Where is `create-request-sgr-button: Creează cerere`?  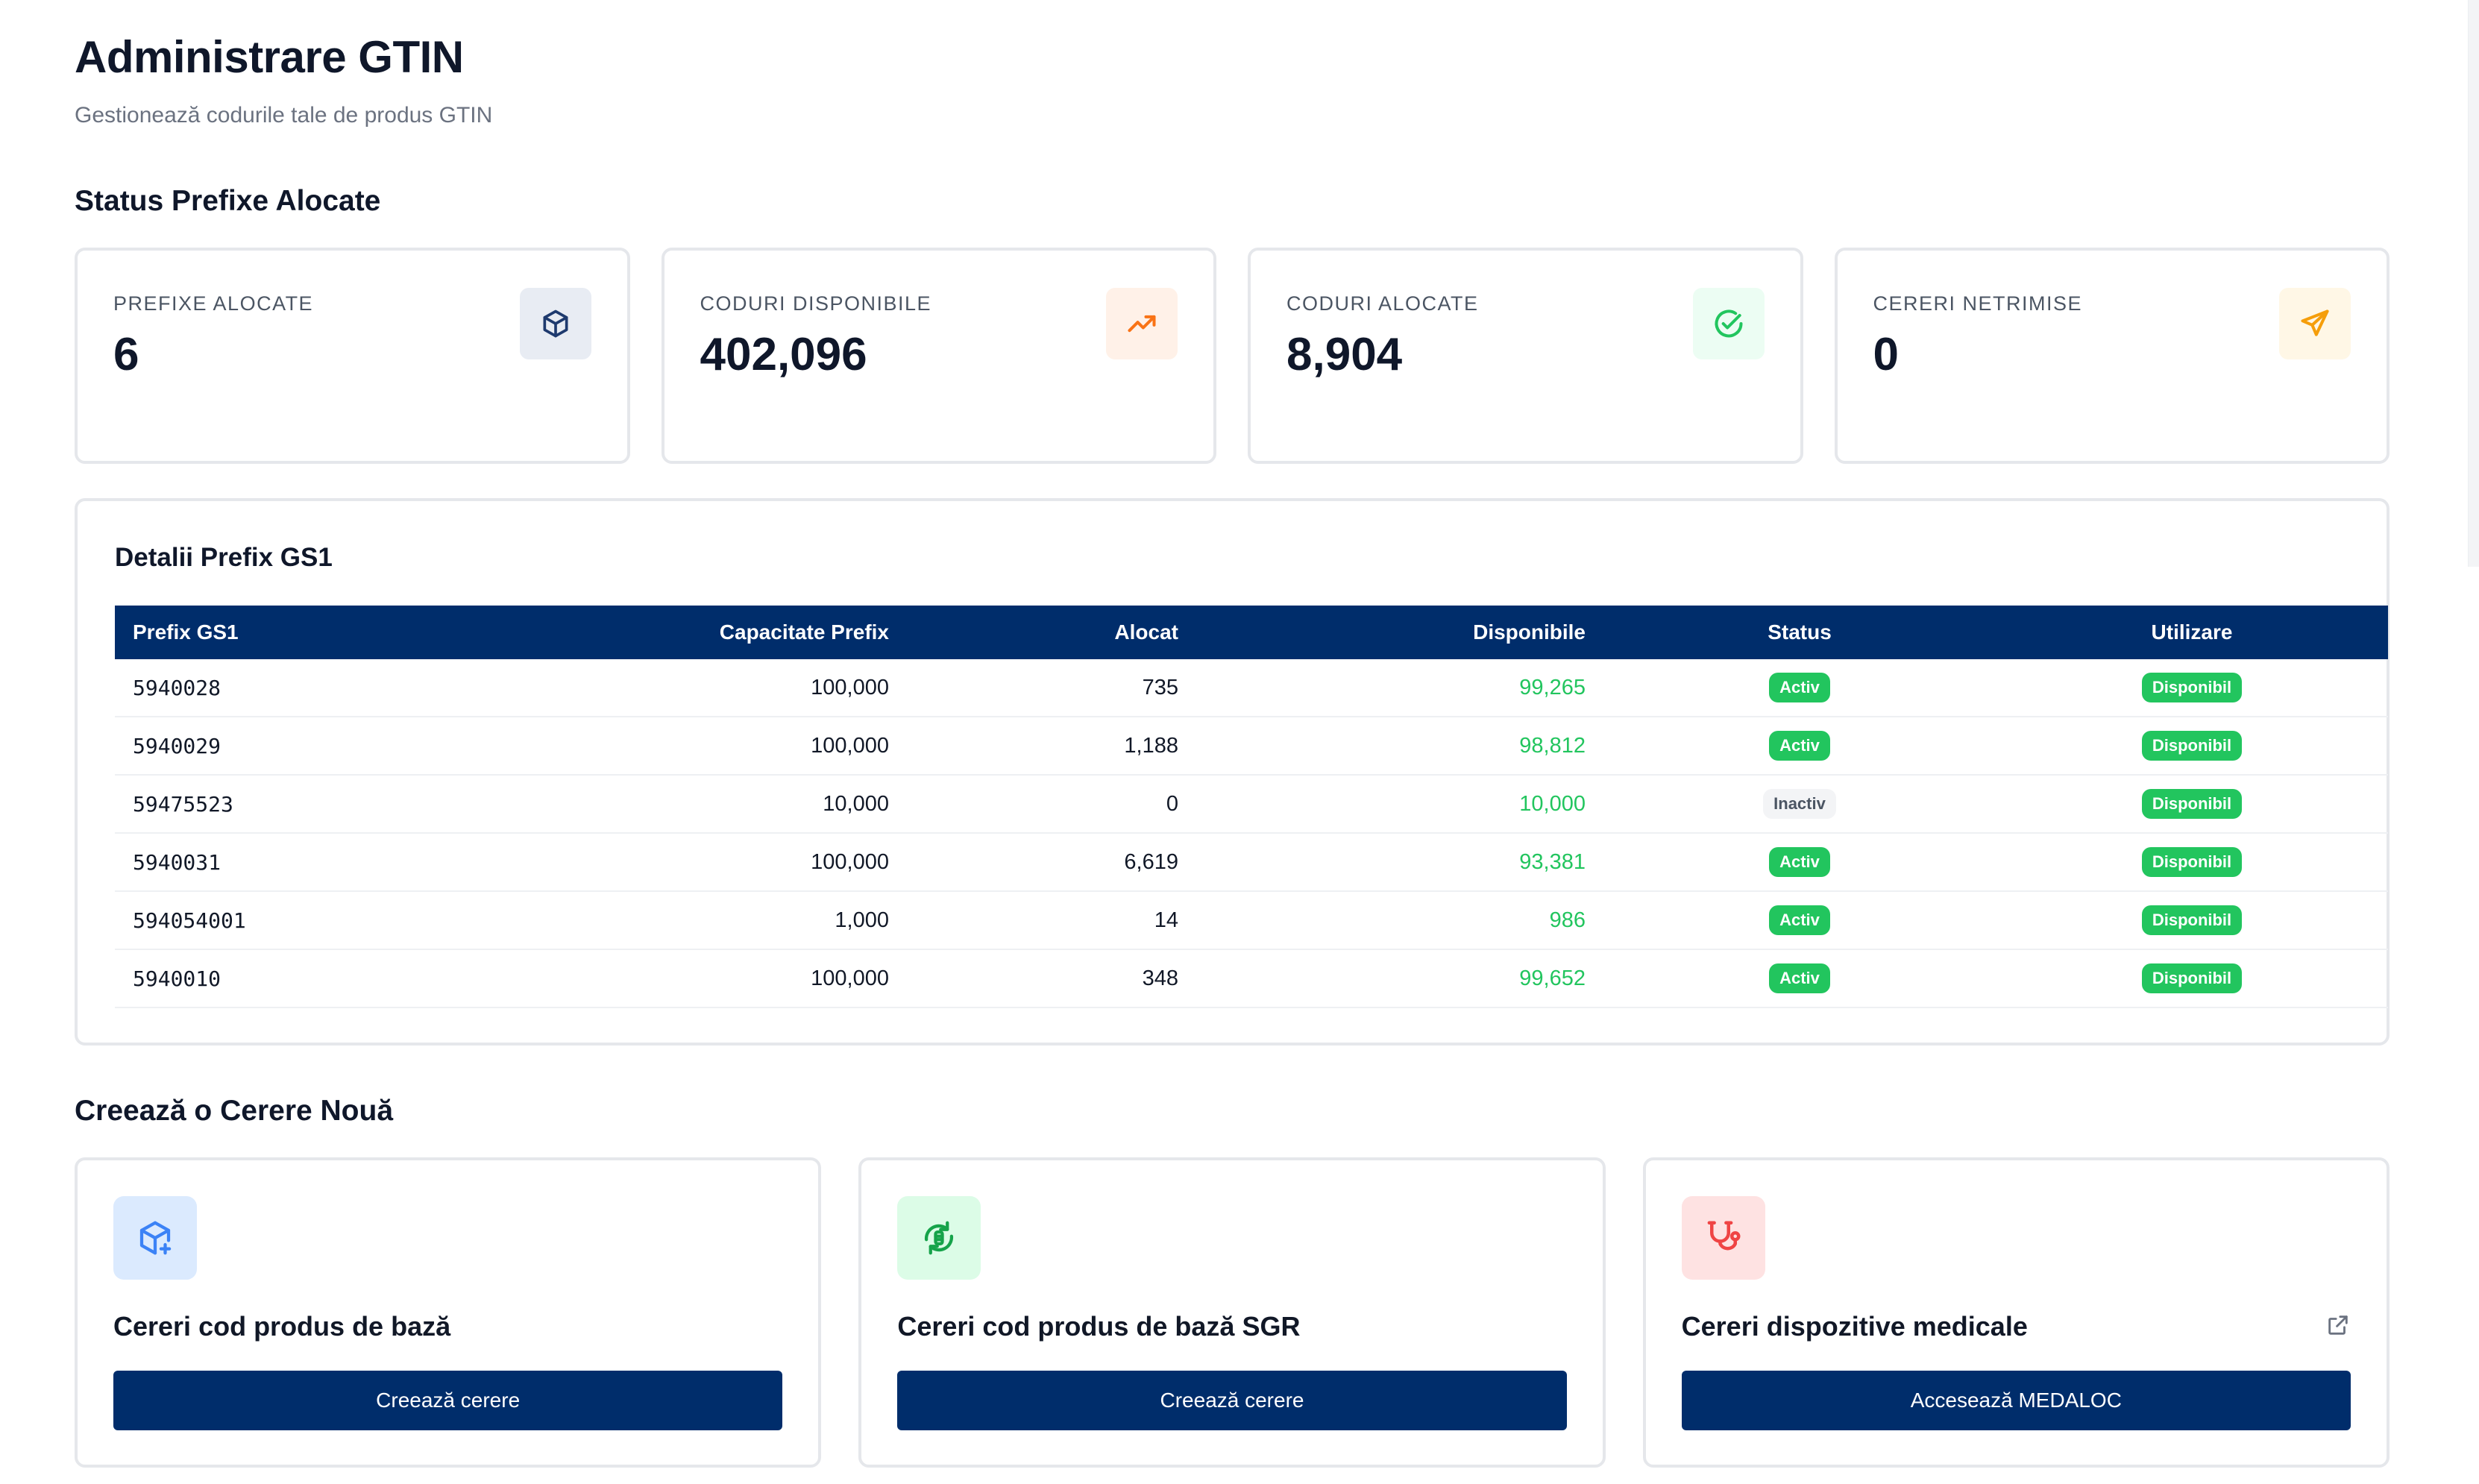
create-request-sgr-button: Creează cerere is located at coordinates (1232, 1401).